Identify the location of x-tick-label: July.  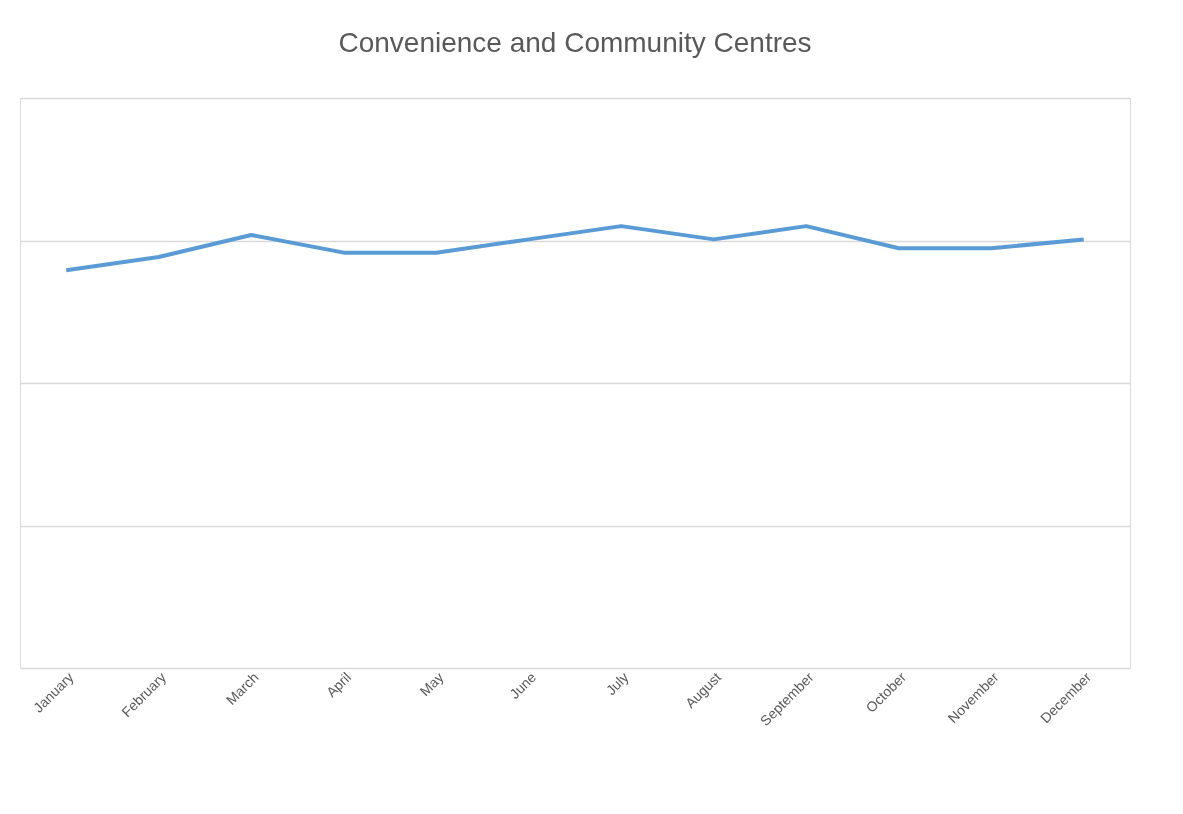
(617, 684).